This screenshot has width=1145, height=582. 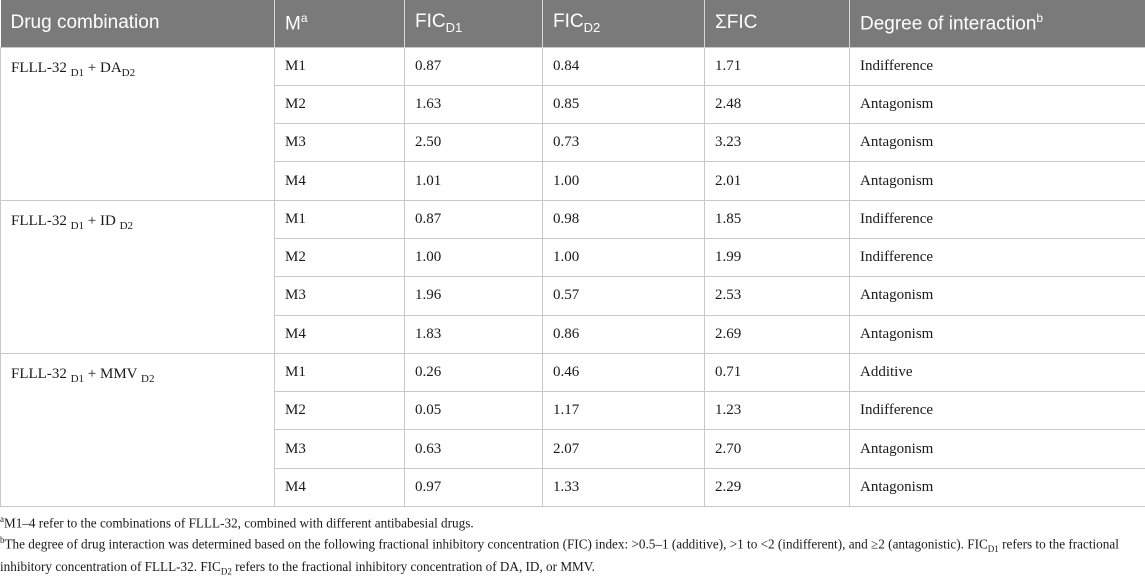 What do you see at coordinates (474, 181) in the screenshot?
I see `cell-fic-d1: 1.01` at bounding box center [474, 181].